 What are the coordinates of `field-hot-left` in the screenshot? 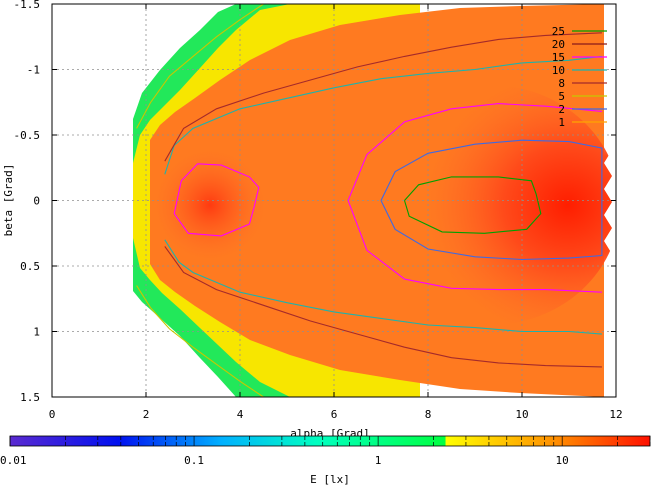 It's located at (210, 205).